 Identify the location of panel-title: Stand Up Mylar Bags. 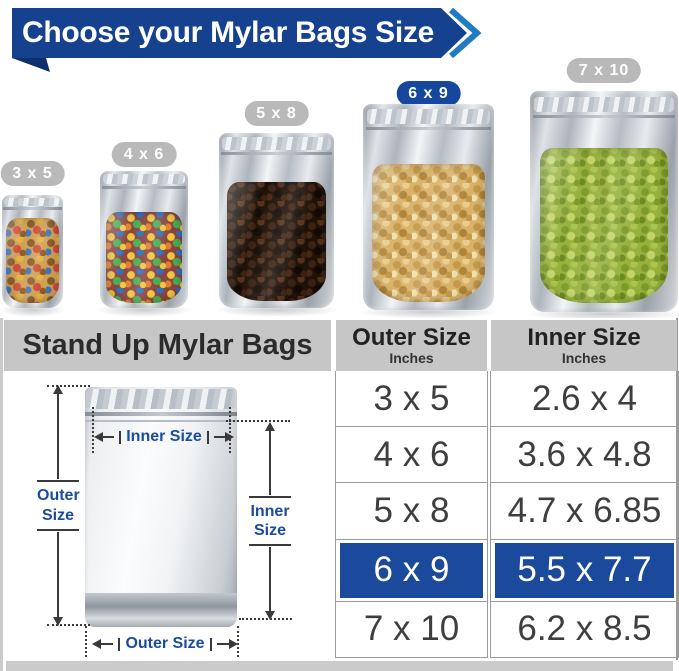
(167, 345).